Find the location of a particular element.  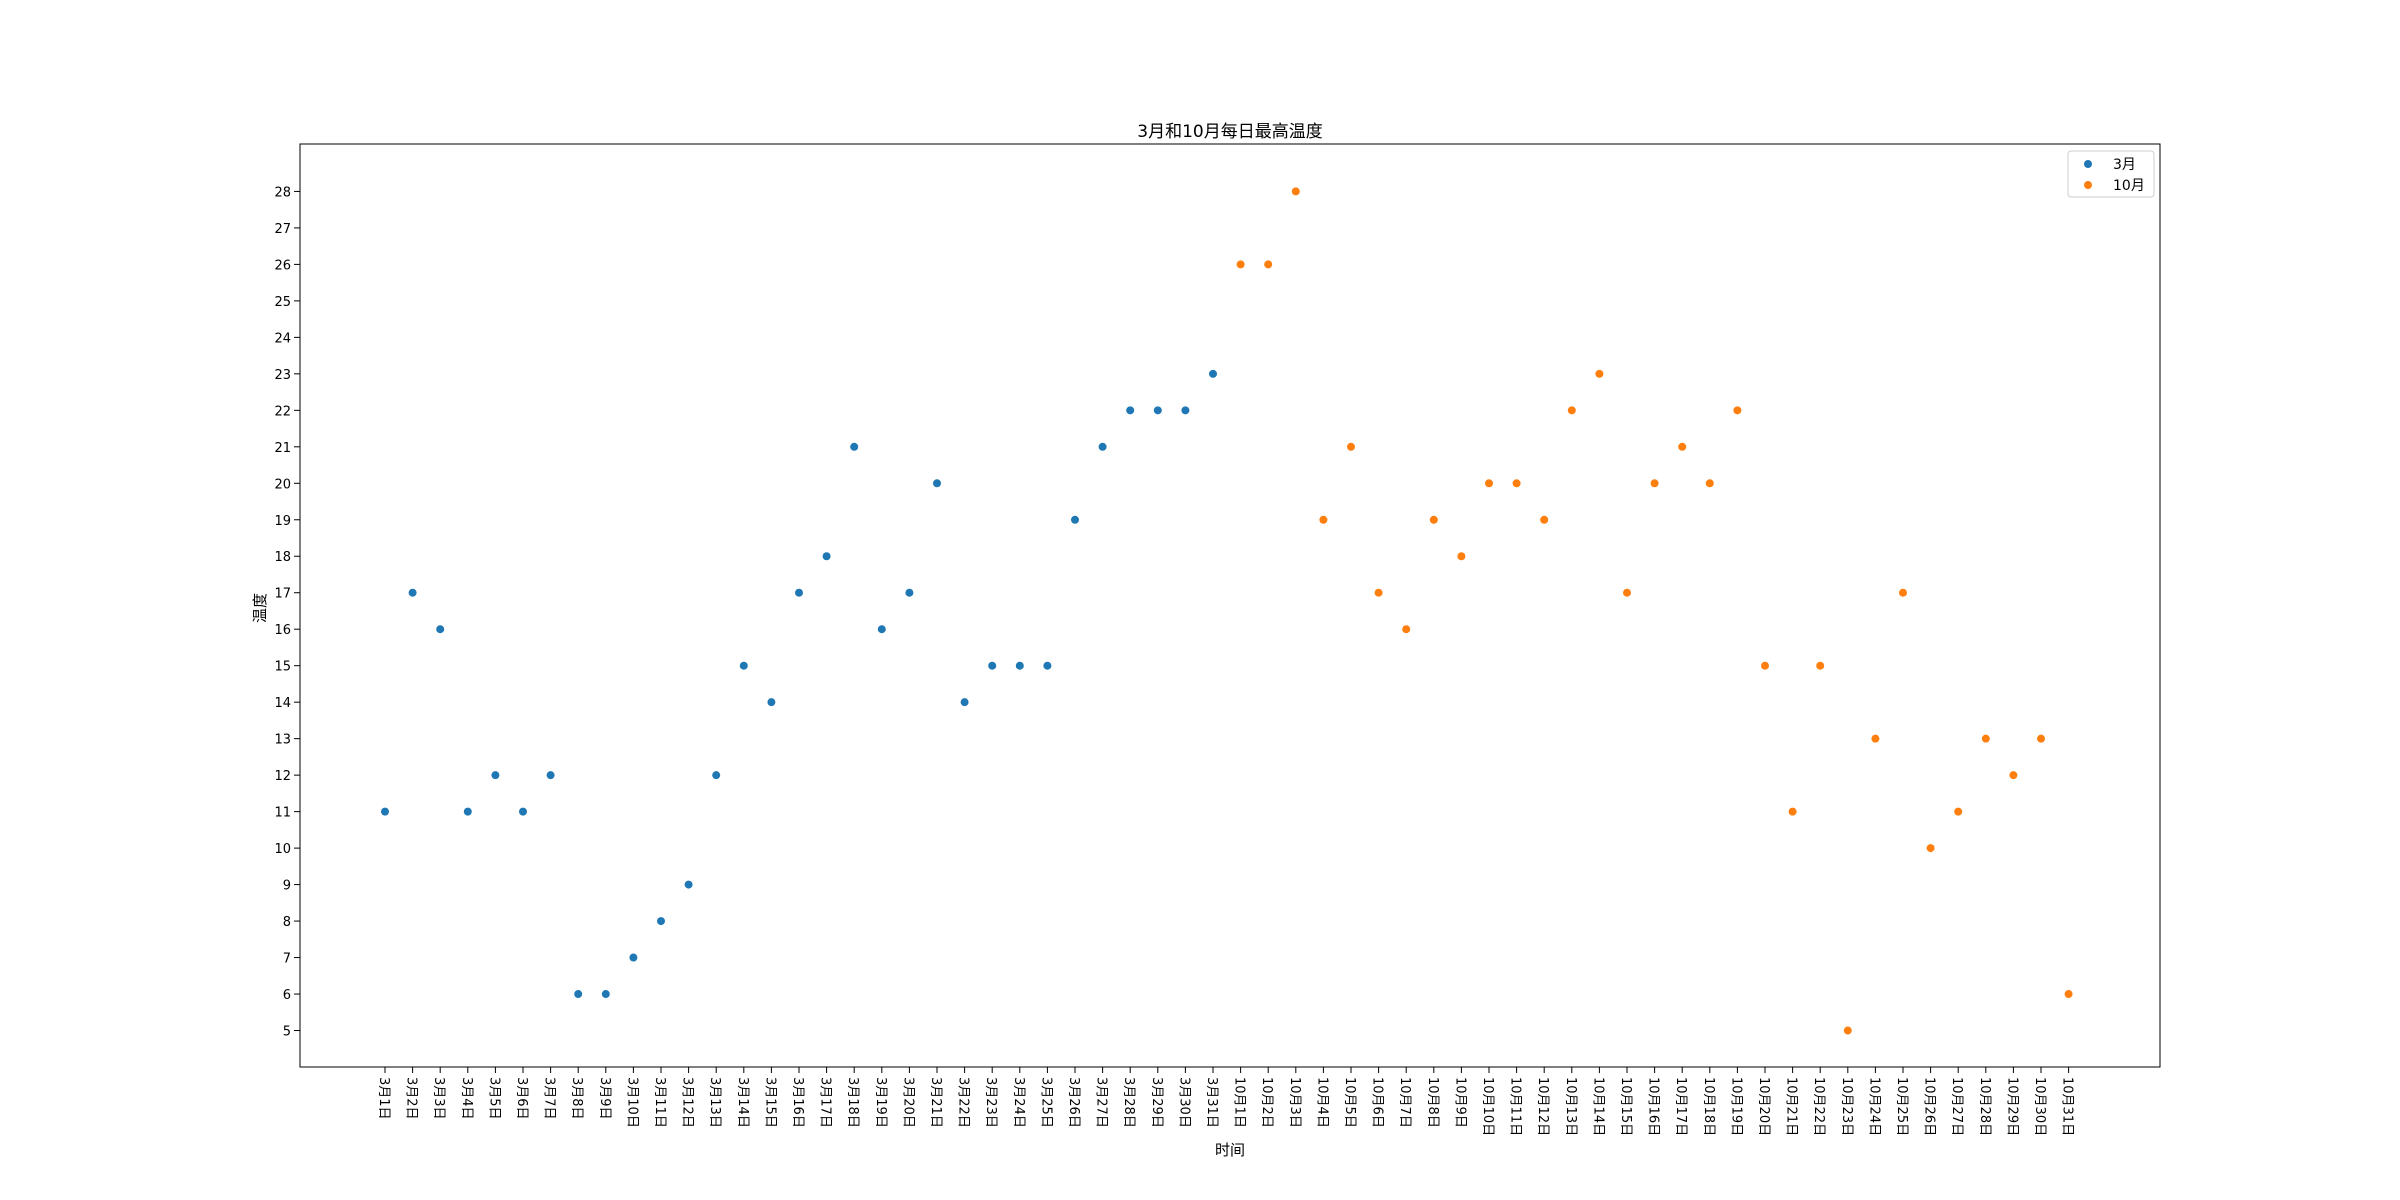

x-tick-label: 3月27日 is located at coordinates (1101, 1102).